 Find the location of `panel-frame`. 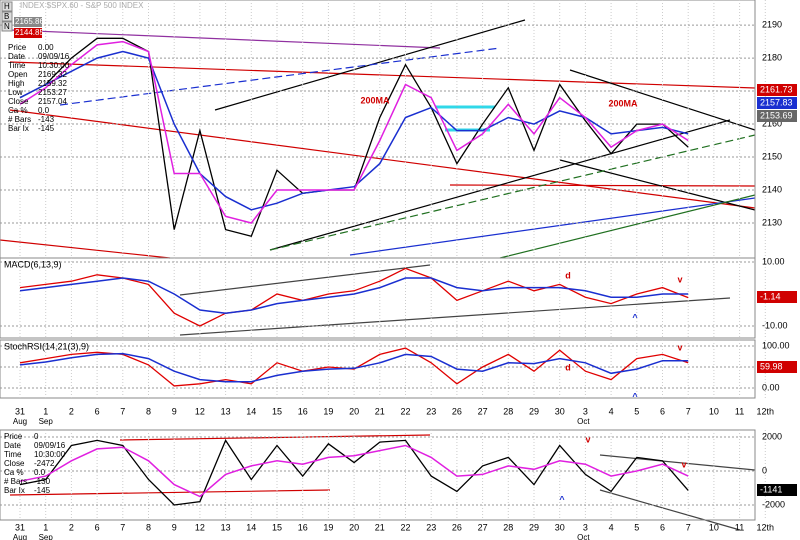

panel-frame is located at coordinates (378, 369).